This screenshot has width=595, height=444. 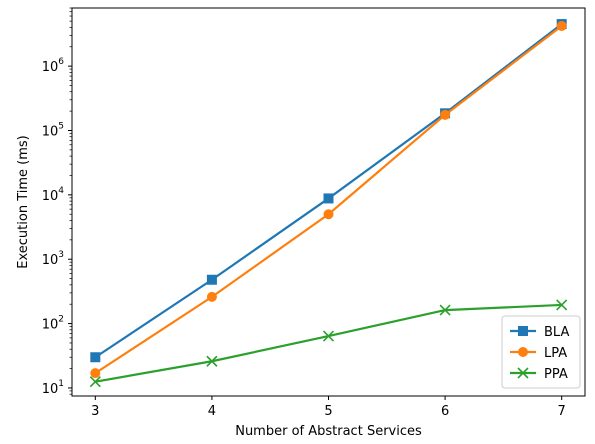 I want to click on legend-label-bla: BLA, so click(x=556, y=332).